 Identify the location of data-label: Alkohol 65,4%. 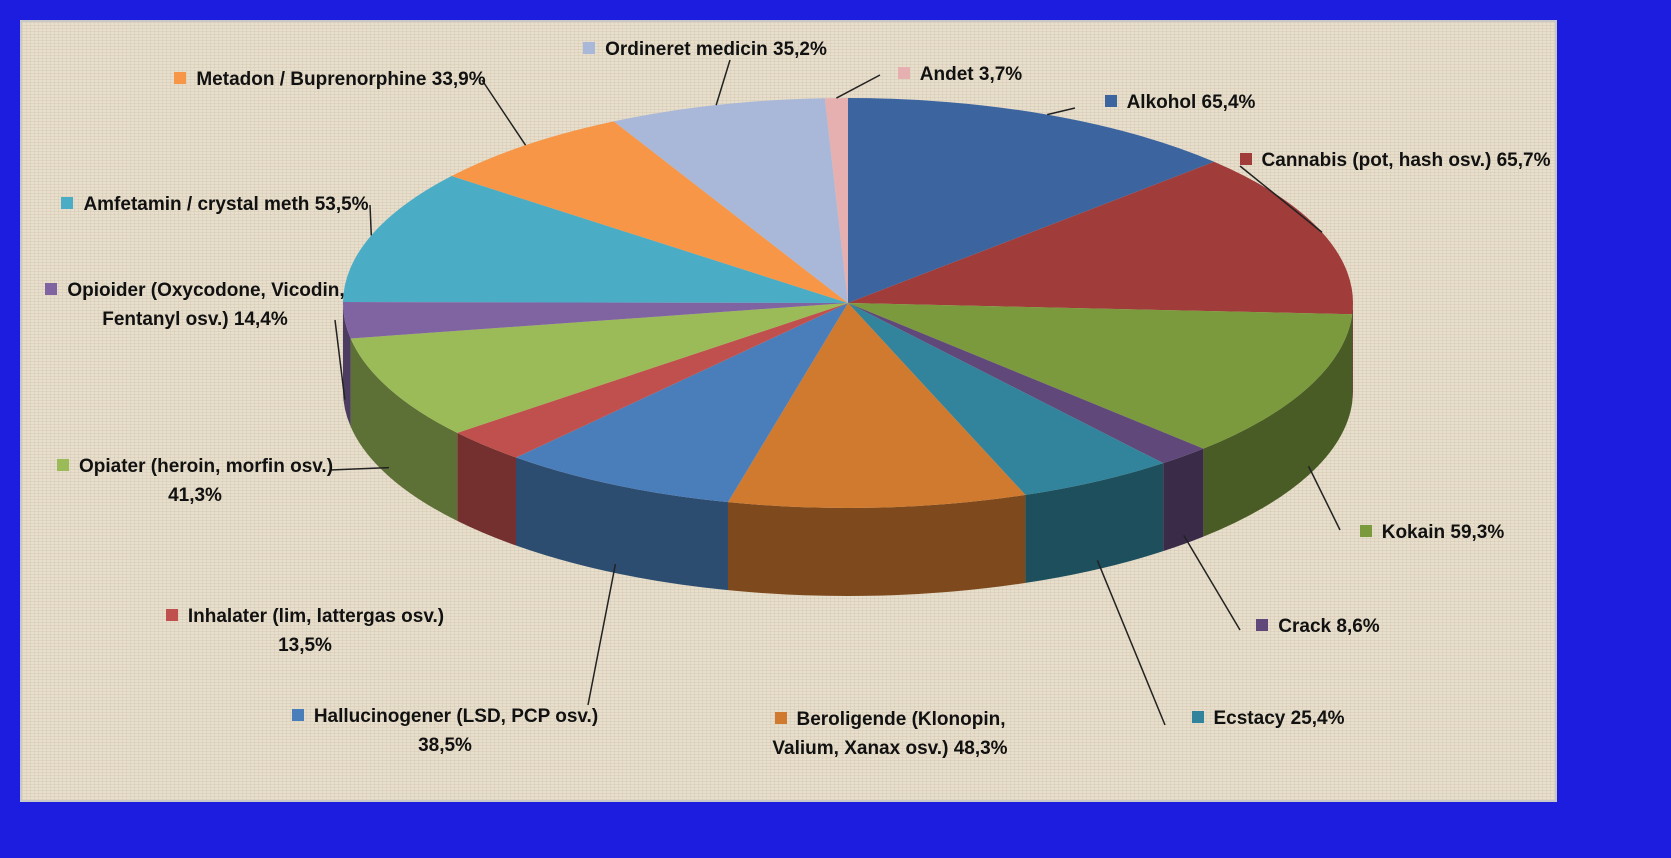
(1180, 102).